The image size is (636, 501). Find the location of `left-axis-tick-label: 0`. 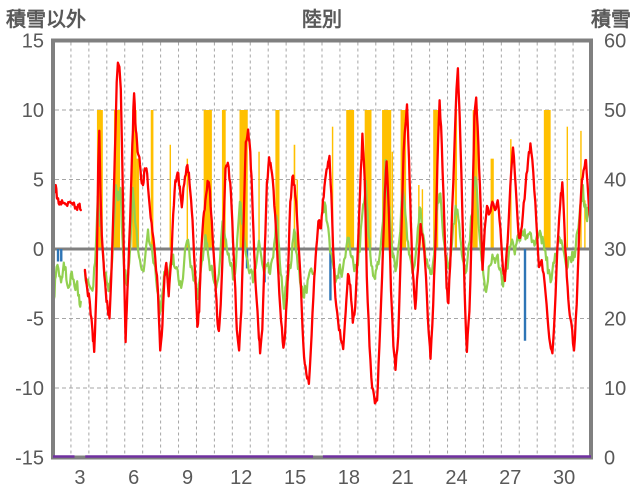

left-axis-tick-label: 0 is located at coordinates (38, 250).